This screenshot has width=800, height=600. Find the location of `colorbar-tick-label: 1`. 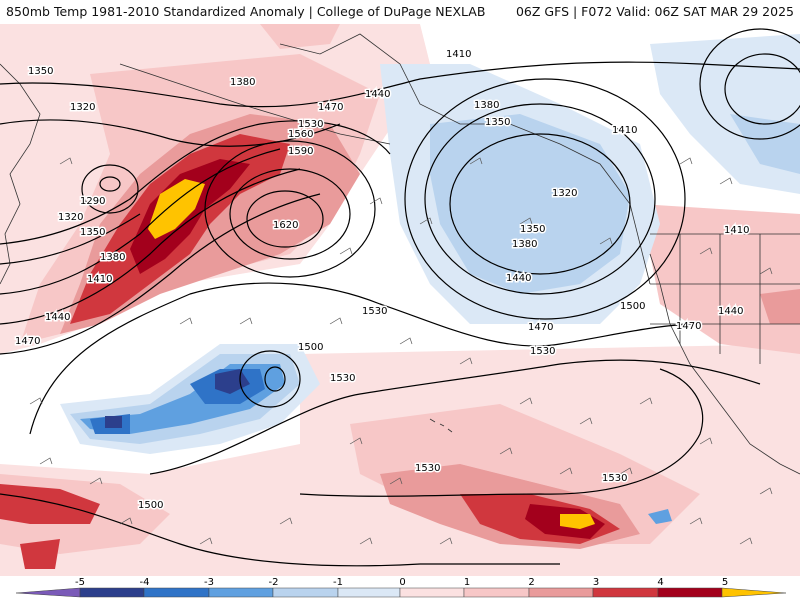

colorbar-tick-label: 1 is located at coordinates (467, 582).